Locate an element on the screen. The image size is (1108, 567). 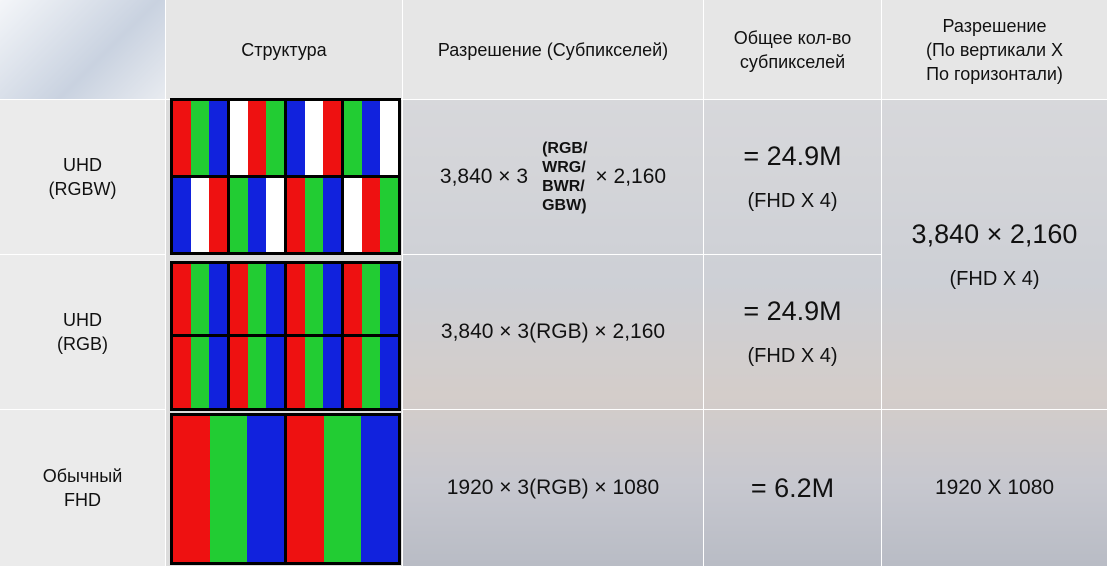
total-cell: = 6.2M is located at coordinates (793, 488).